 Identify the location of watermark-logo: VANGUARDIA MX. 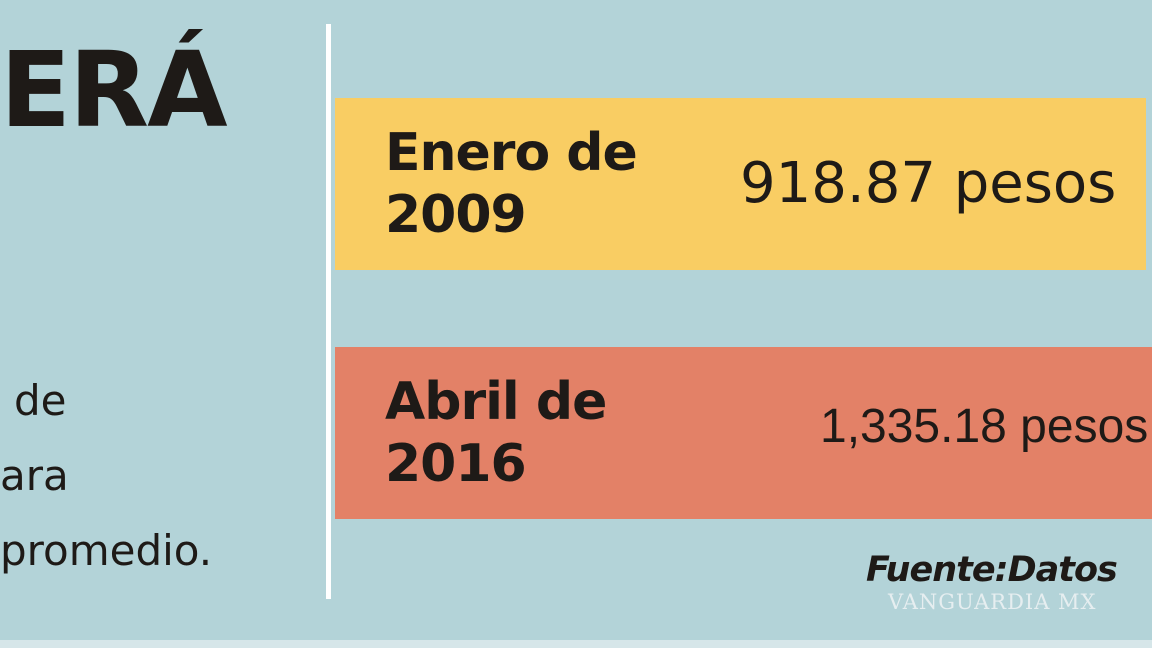
(992, 602).